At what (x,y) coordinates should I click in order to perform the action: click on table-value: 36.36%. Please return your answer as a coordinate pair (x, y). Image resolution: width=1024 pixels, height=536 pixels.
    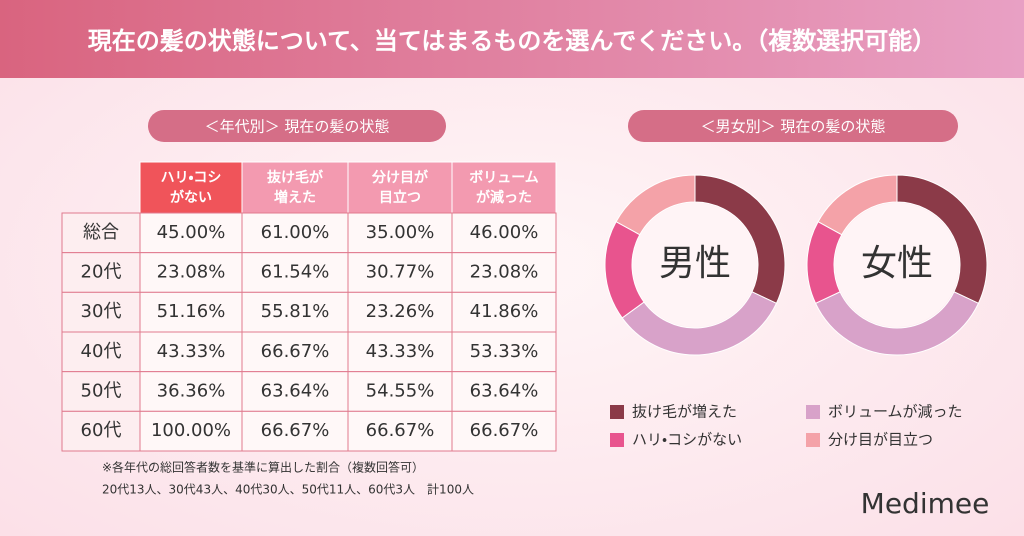
    Looking at the image, I should click on (191, 391).